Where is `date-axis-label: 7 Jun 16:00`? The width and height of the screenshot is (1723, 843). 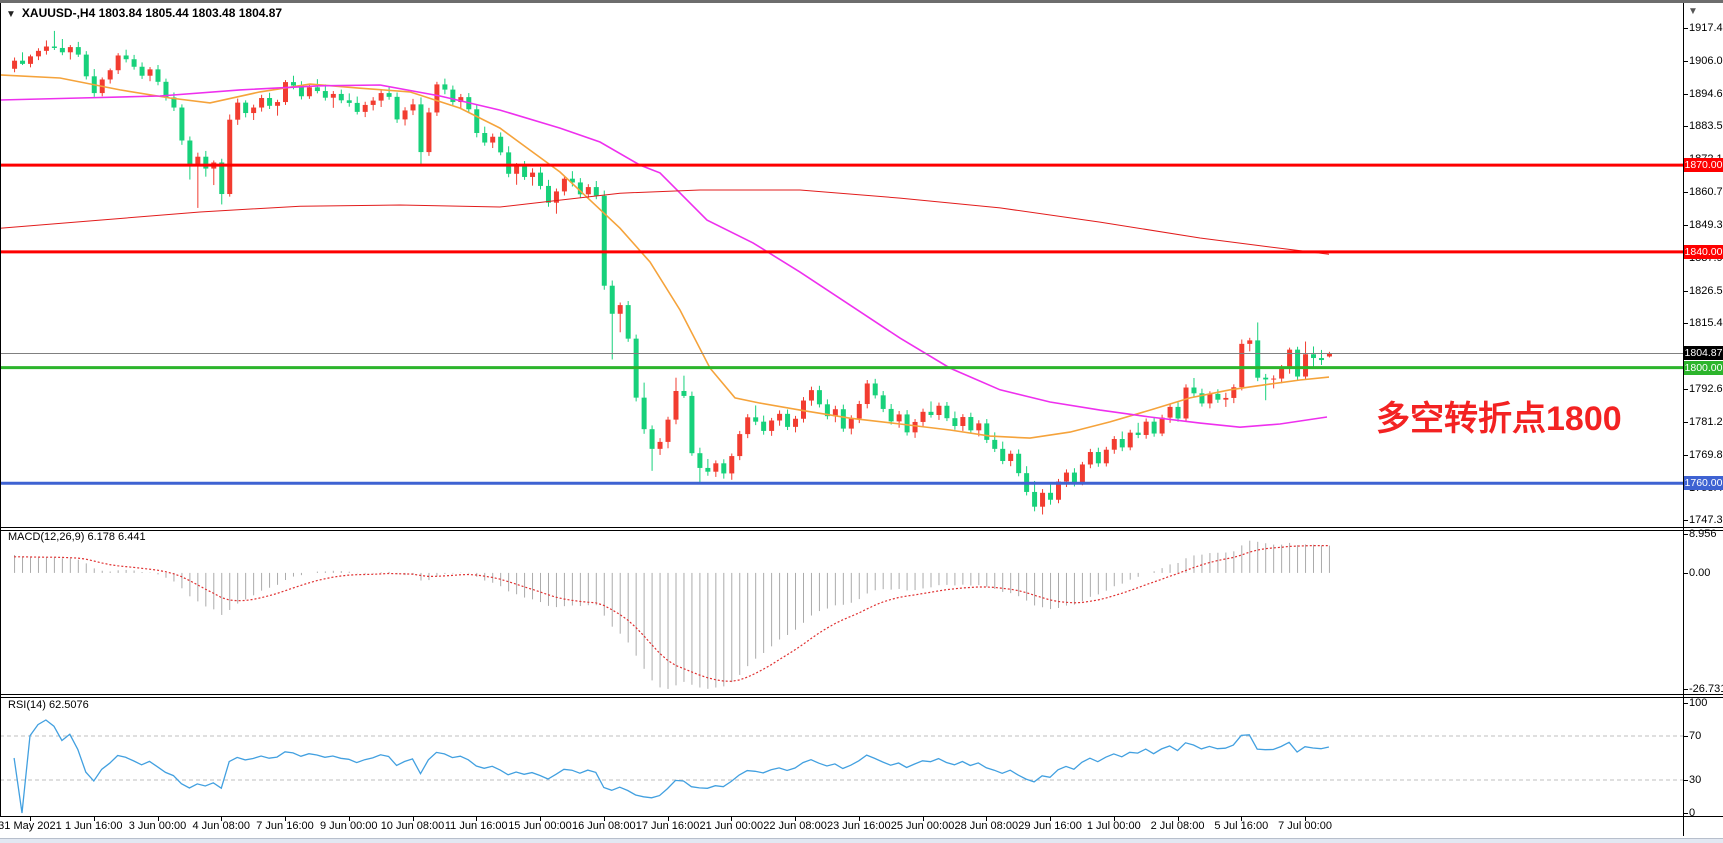
date-axis-label: 7 Jun 16:00 is located at coordinates (285, 826).